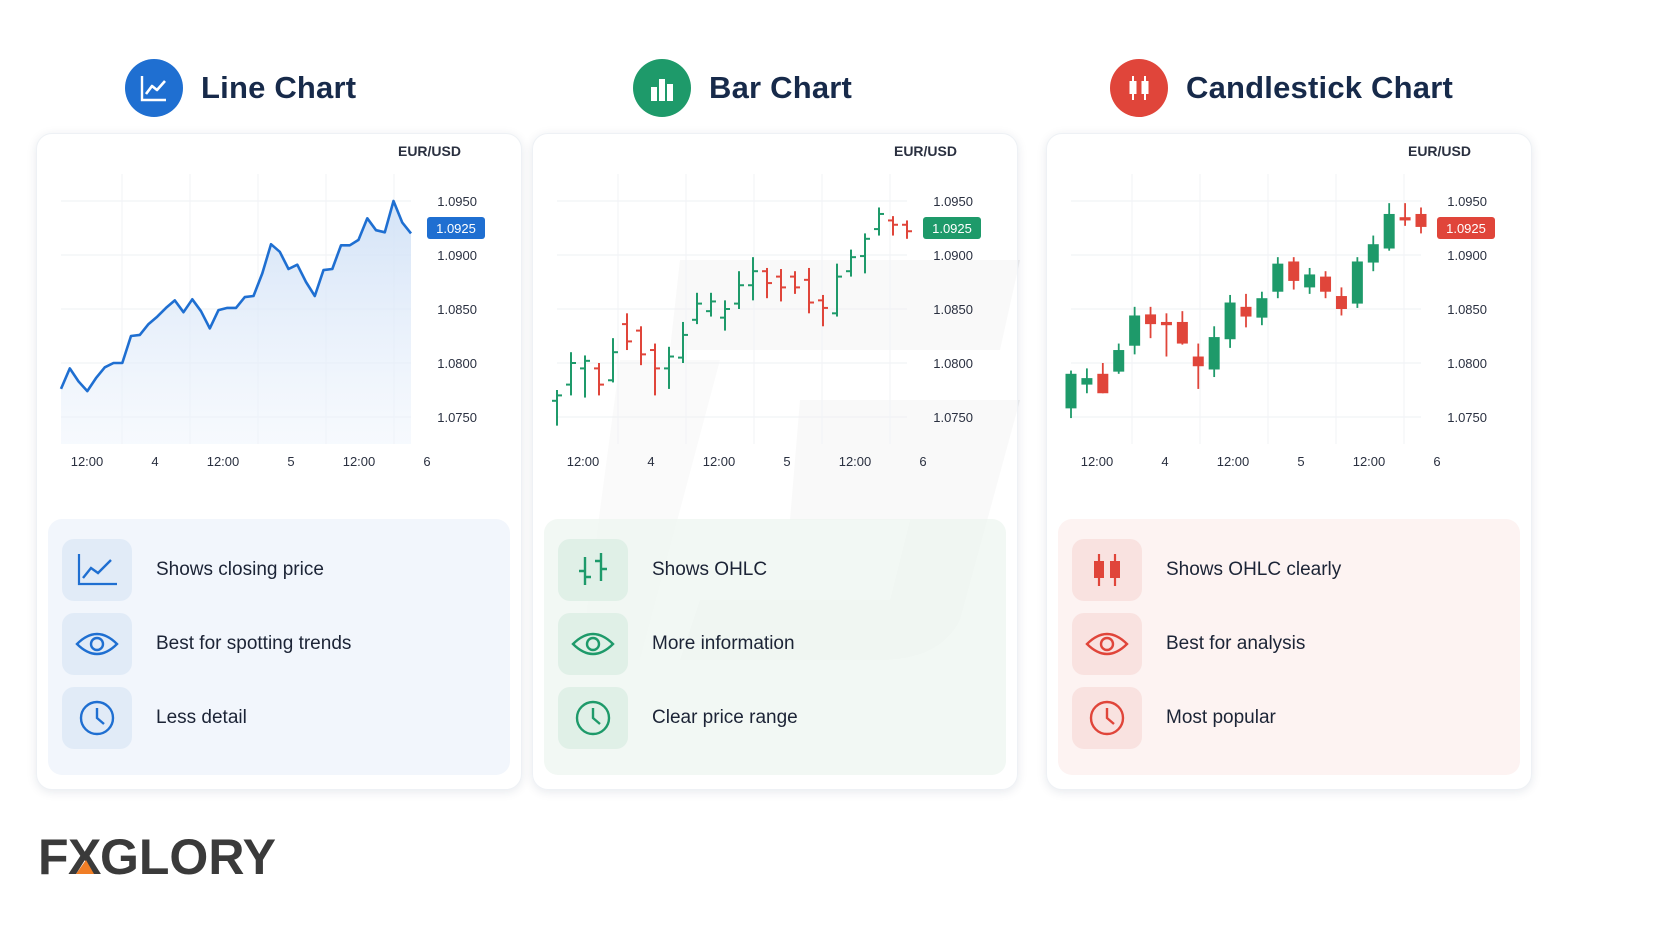  I want to click on grid, so click(732, 309).